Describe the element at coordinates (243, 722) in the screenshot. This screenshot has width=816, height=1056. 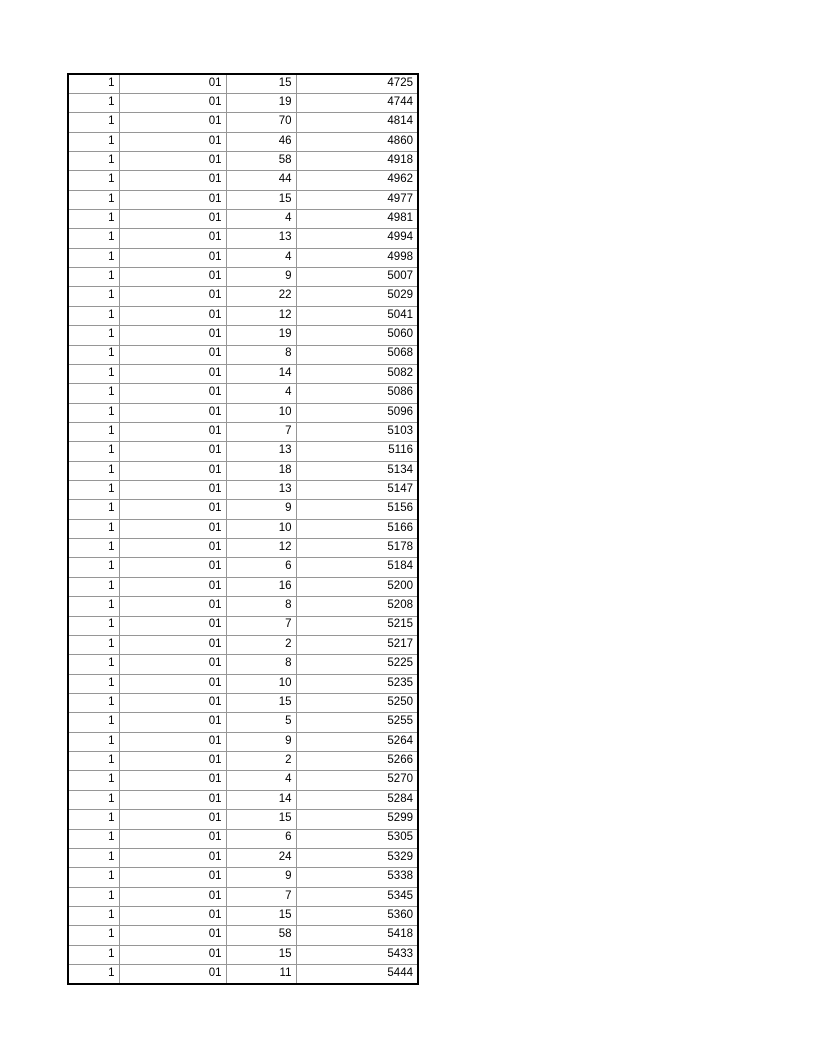
I see `table-row: 1 01 5 5255` at that location.